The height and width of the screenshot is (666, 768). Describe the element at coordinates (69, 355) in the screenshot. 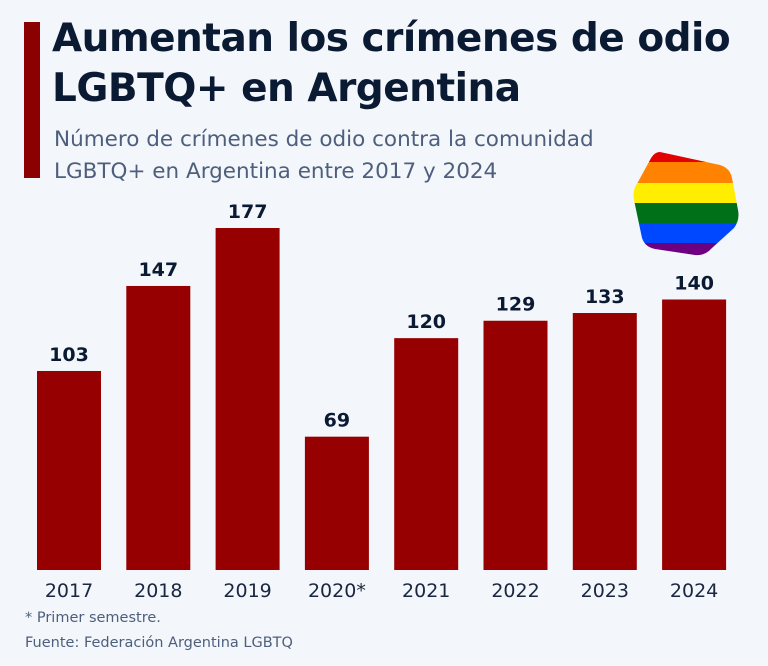

I see `data-label: 103` at that location.